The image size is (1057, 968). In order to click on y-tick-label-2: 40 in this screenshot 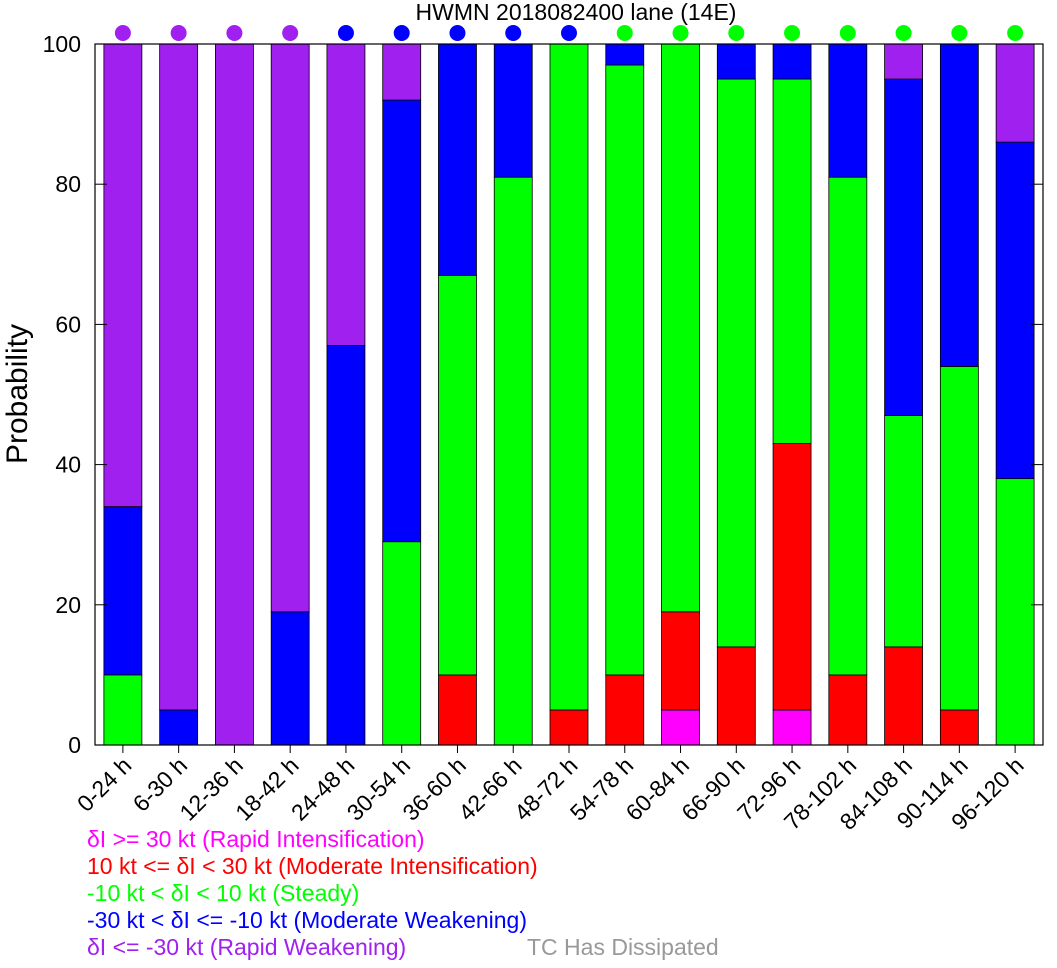, I will do `click(68, 465)`.